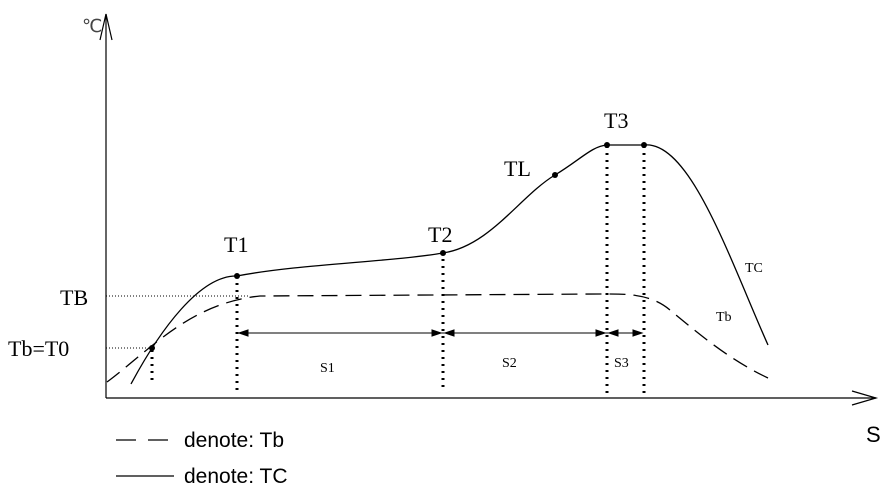  I want to click on t3-label: T3, so click(616, 120).